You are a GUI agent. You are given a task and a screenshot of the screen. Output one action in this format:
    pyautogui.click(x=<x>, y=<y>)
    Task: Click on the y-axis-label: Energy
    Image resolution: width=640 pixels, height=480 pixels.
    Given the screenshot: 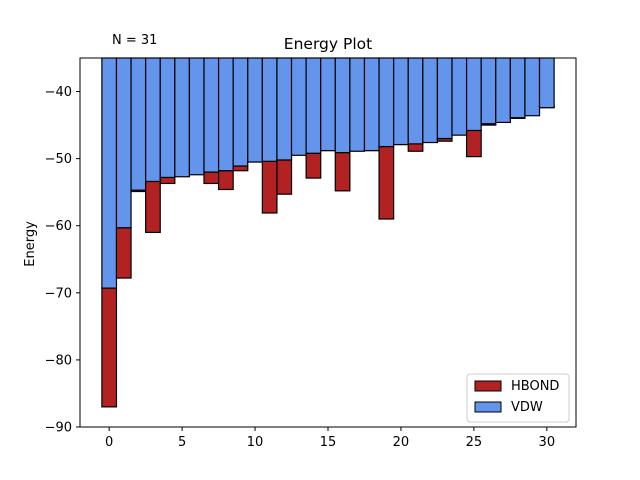 What is the action you would take?
    pyautogui.click(x=30, y=244)
    